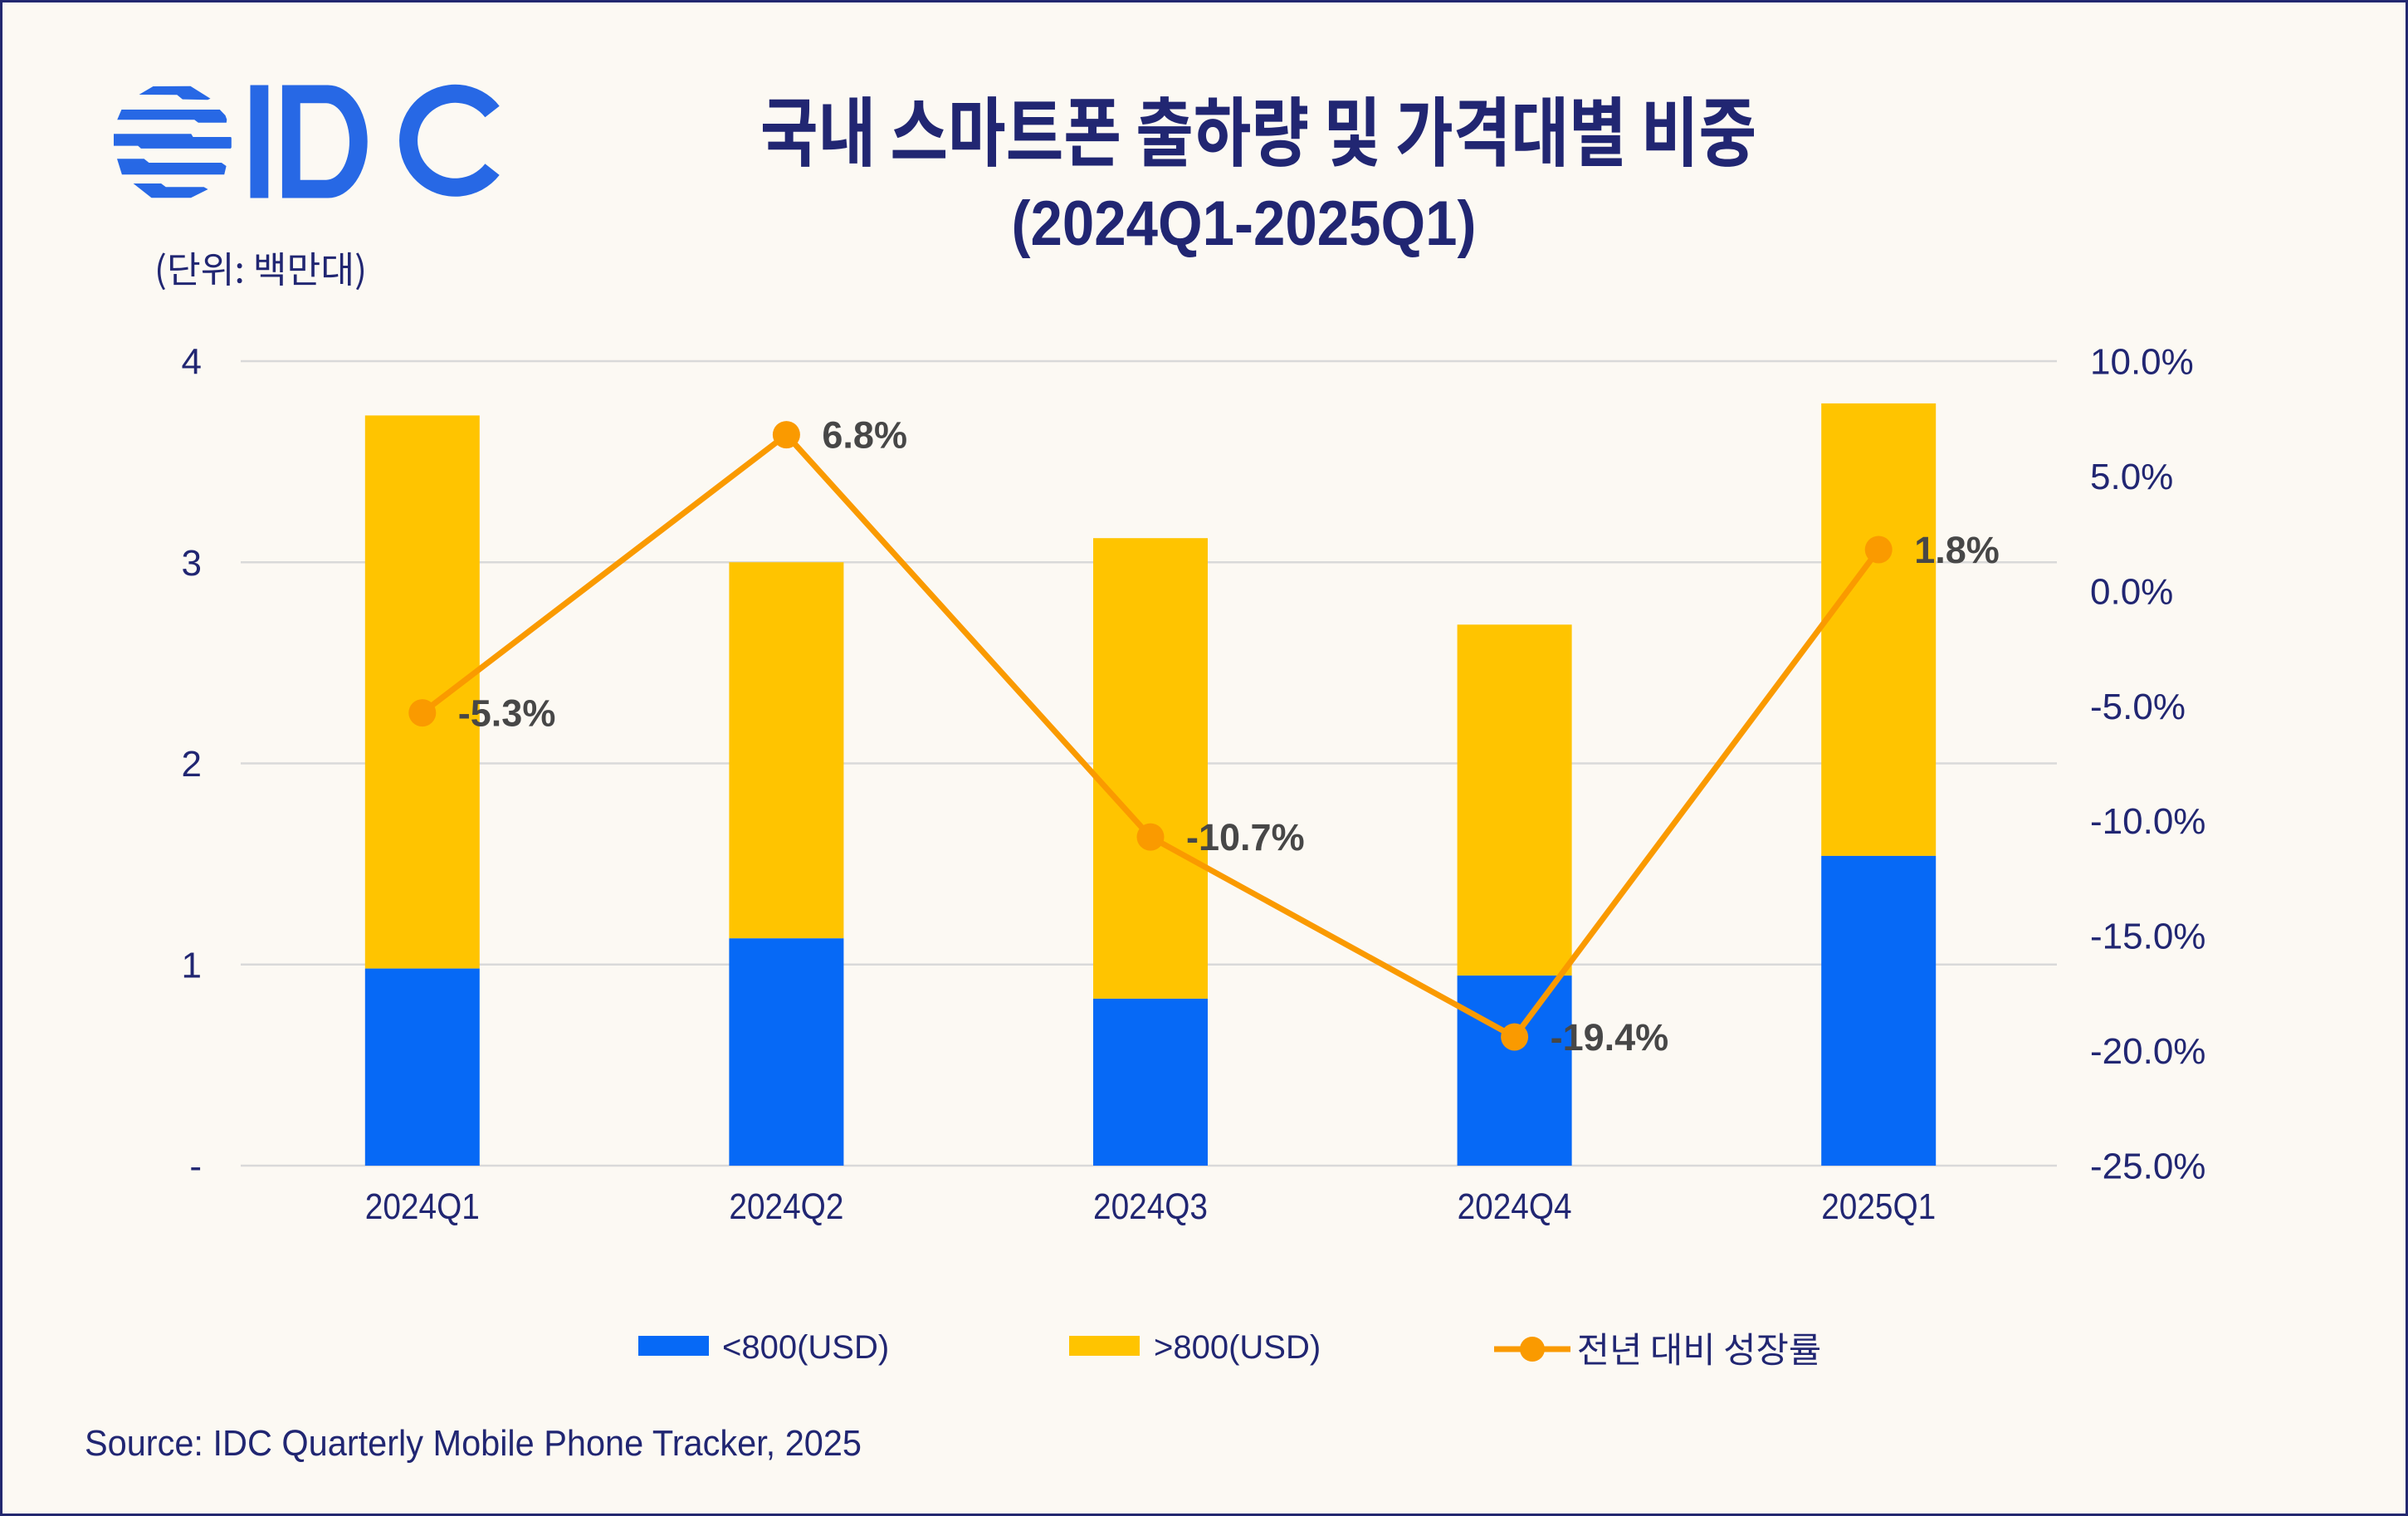 This screenshot has width=2408, height=1516. What do you see at coordinates (1515, 1206) in the screenshot?
I see `svg-text: 2024Q4` at bounding box center [1515, 1206].